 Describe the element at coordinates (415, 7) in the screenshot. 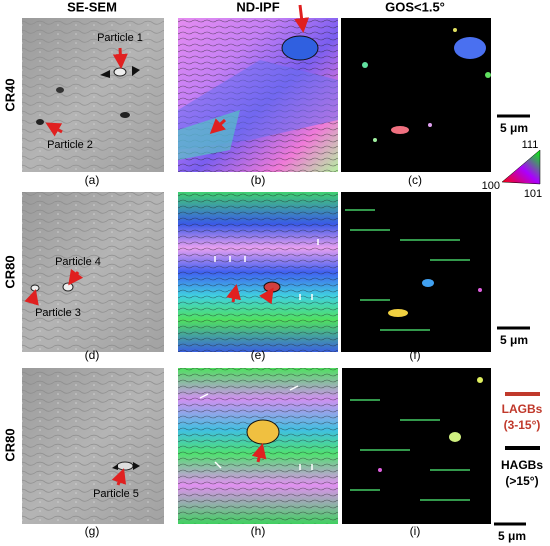

I see `column-header: GOS<1.5°` at that location.